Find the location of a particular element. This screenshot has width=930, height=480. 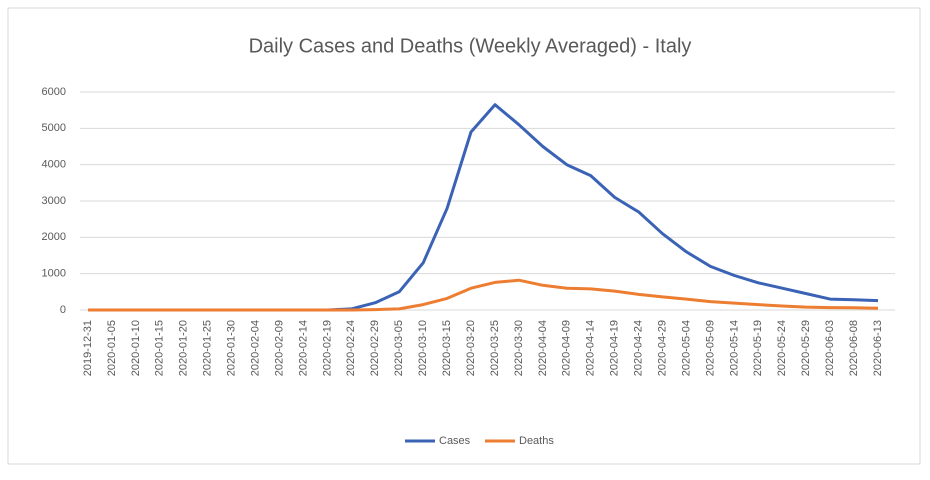

x-tick-label: 2020-05-19 is located at coordinates (758, 348).